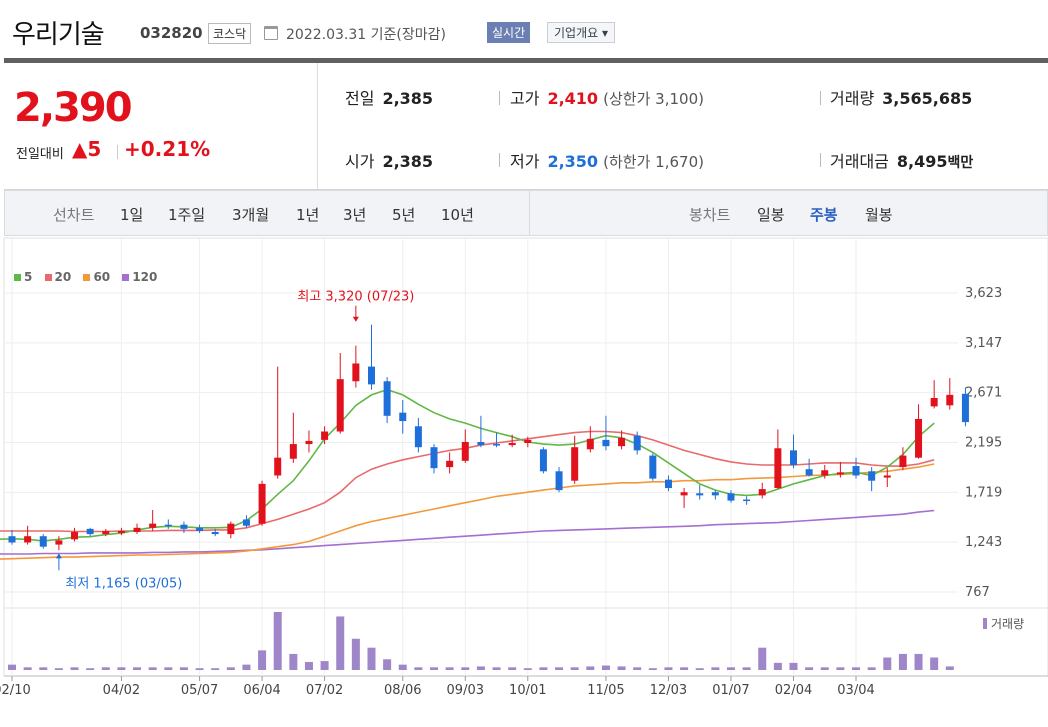  I want to click on tab-1w: 1주일, so click(187, 215).